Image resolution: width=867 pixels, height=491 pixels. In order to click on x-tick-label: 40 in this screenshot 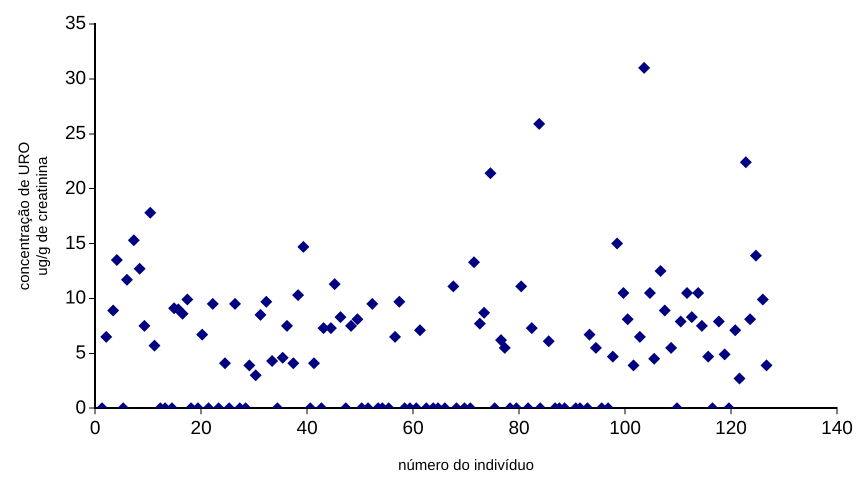, I will do `click(307, 428)`.